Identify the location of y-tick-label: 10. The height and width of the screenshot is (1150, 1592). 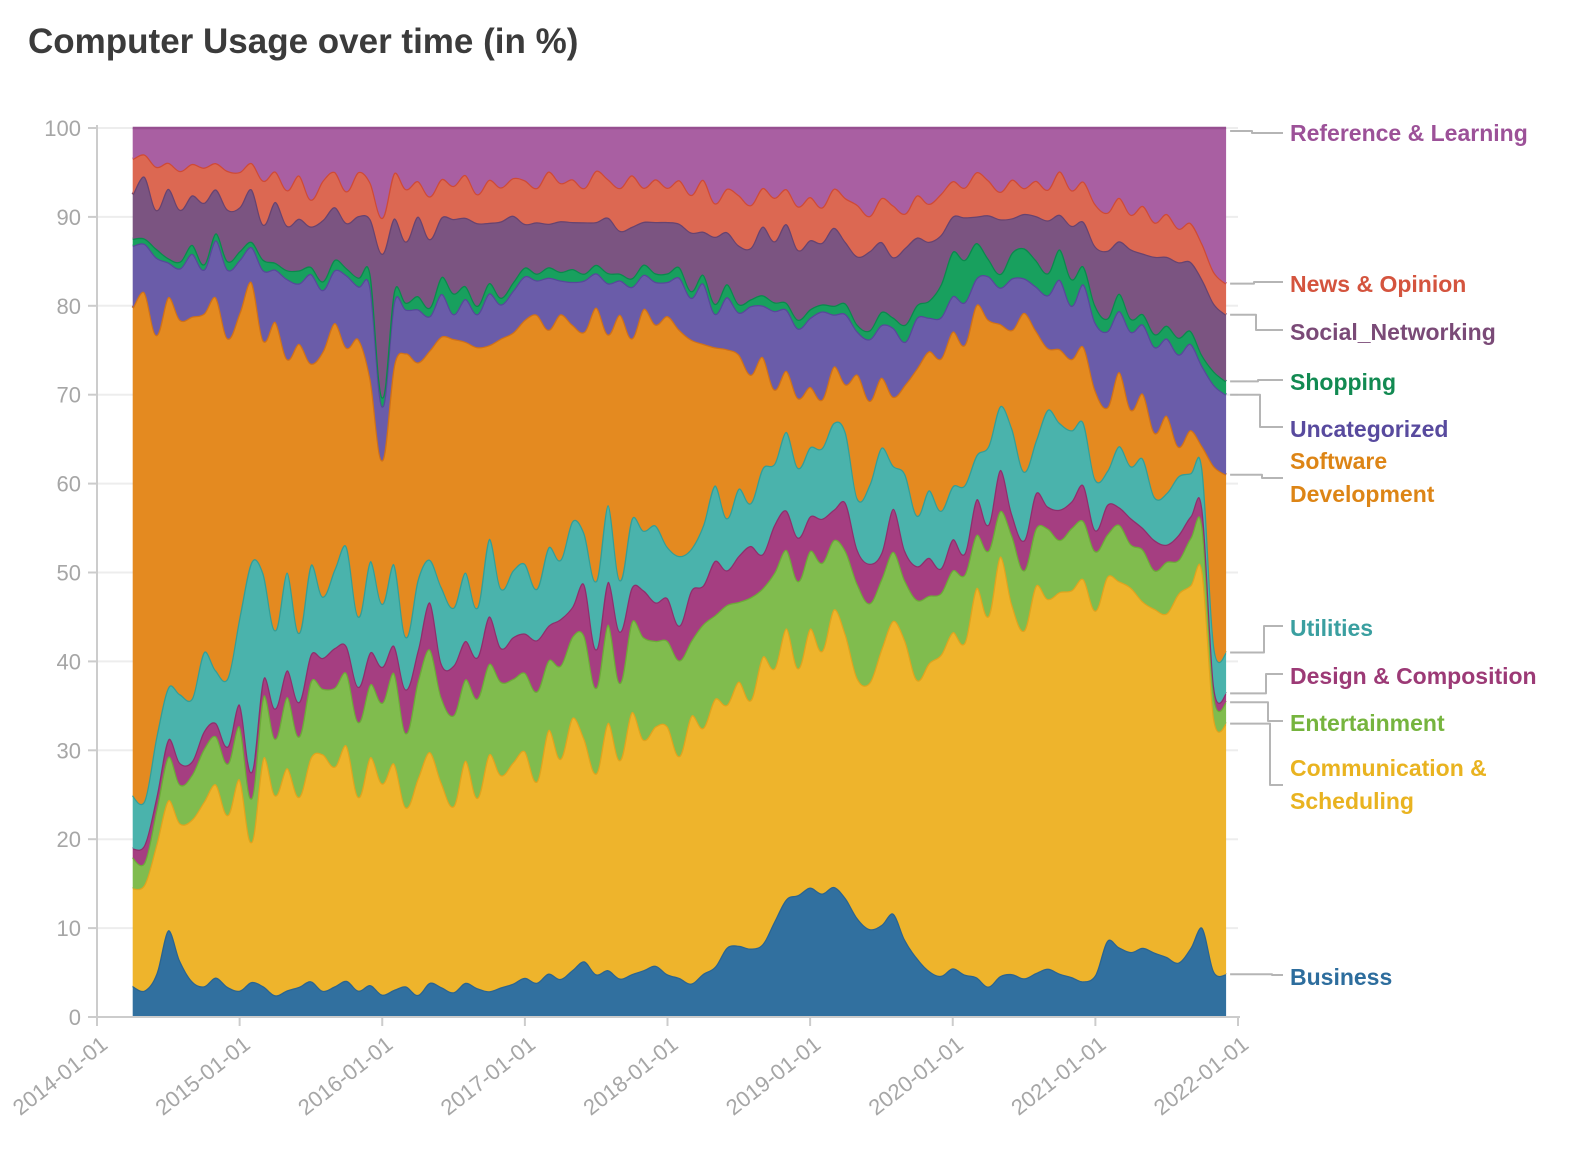
(69, 928).